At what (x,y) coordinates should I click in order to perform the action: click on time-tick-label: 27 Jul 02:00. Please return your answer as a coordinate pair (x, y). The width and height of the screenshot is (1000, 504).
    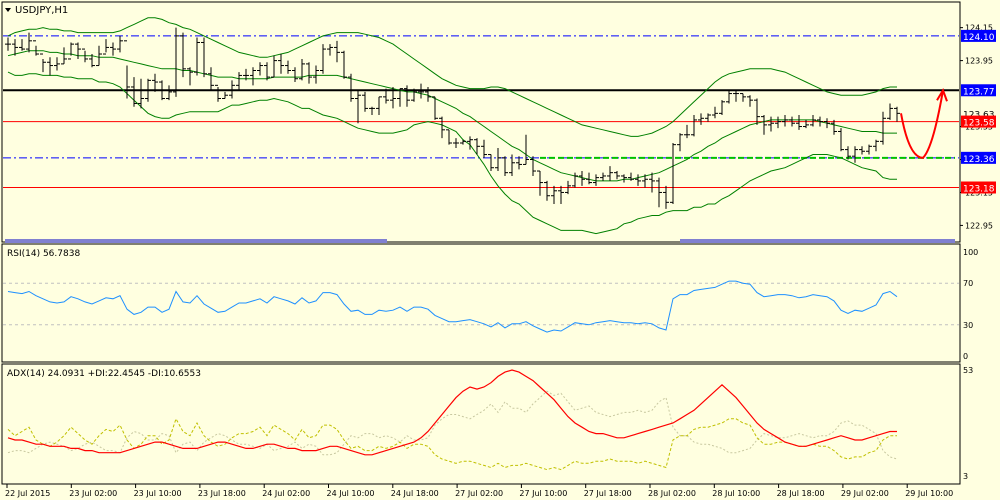
    Looking at the image, I should click on (479, 493).